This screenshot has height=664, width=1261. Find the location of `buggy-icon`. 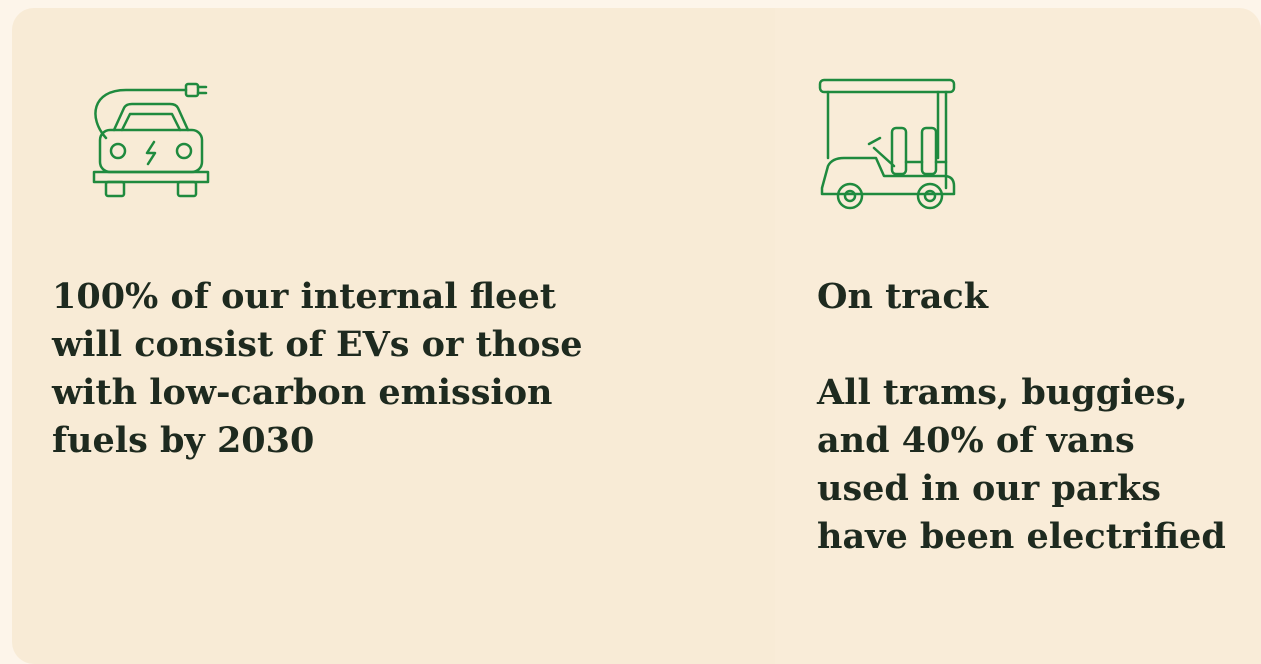

buggy-icon is located at coordinates (887, 144).